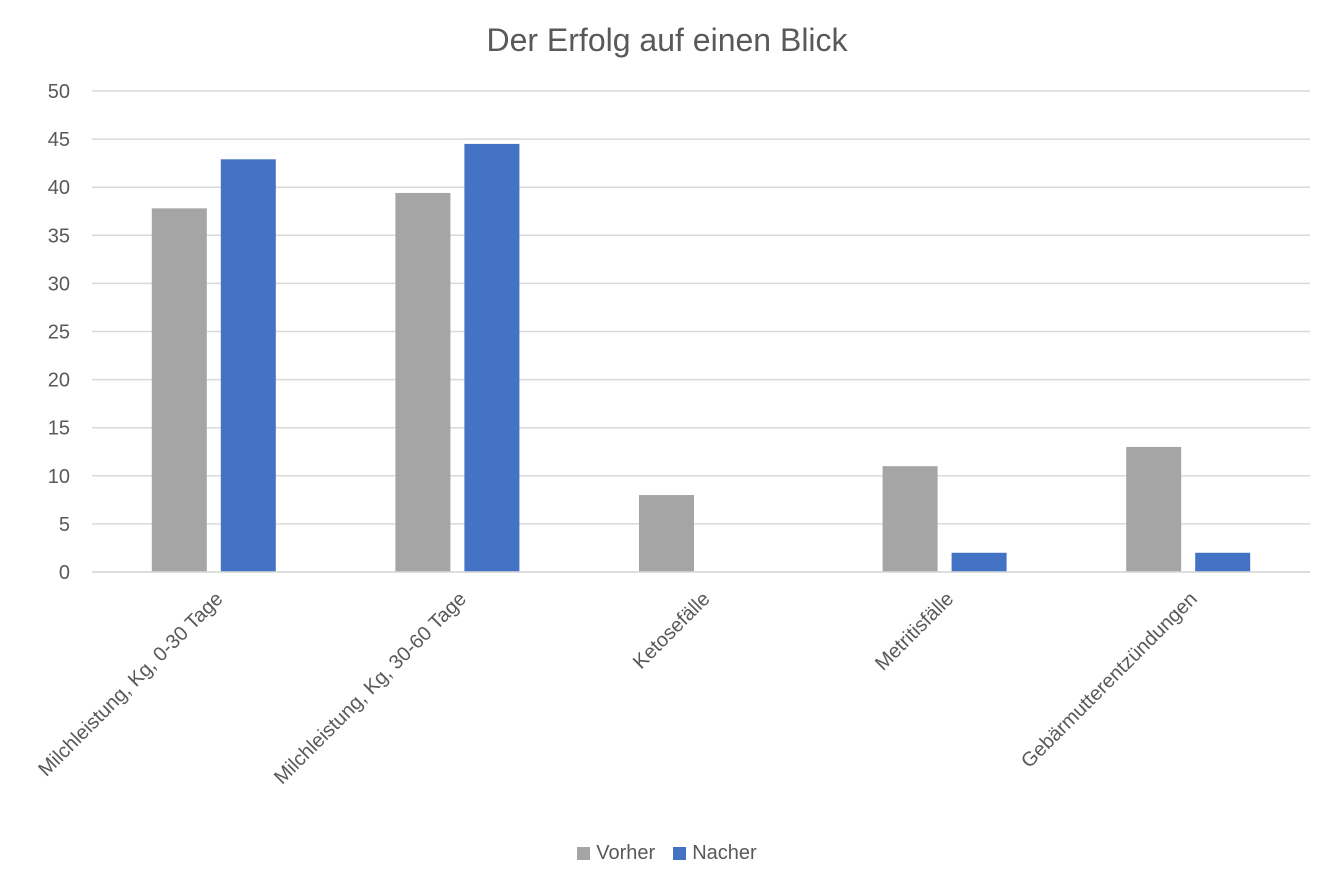 The height and width of the screenshot is (889, 1334). I want to click on legend: Vorher Nacher, so click(667, 853).